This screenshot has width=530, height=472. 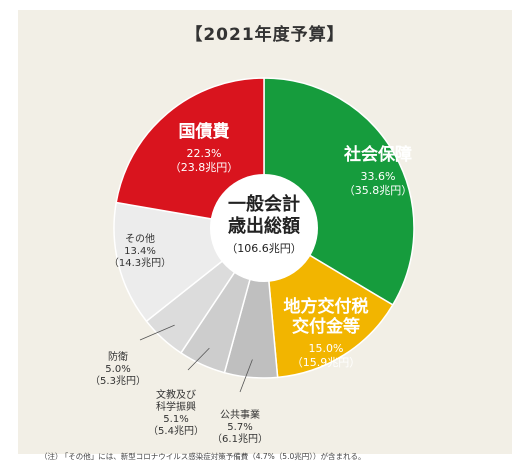 I want to click on center-label-0: 一般会計, so click(x=264, y=204).